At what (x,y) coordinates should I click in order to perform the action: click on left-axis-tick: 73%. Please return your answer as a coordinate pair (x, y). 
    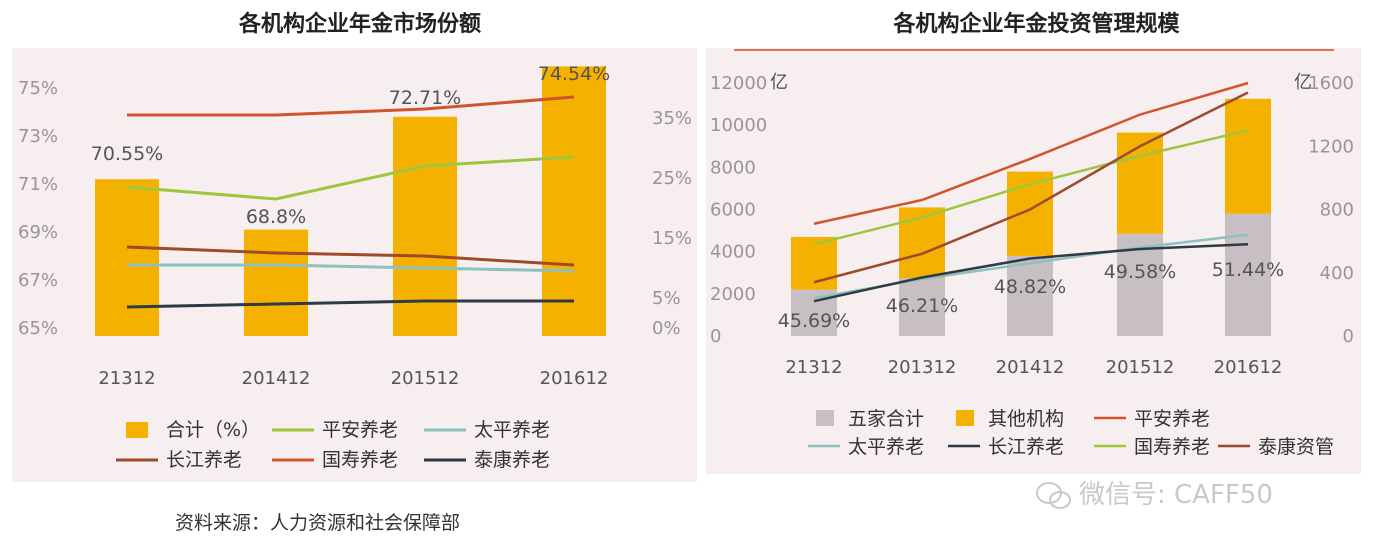
    Looking at the image, I should click on (38, 136).